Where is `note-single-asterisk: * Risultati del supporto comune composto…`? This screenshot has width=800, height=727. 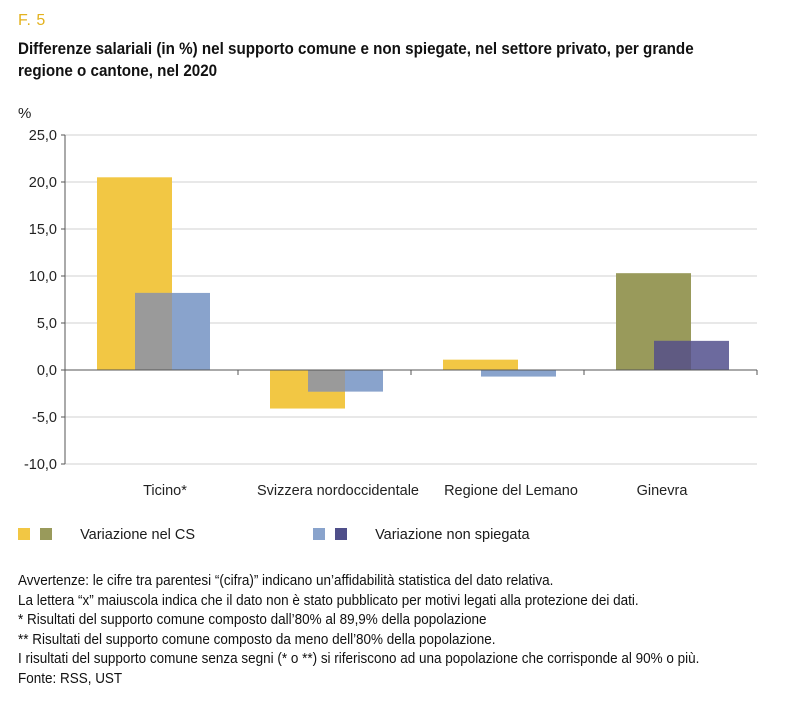 note-single-asterisk: * Risultati del supporto comune composto… is located at coordinates (252, 620).